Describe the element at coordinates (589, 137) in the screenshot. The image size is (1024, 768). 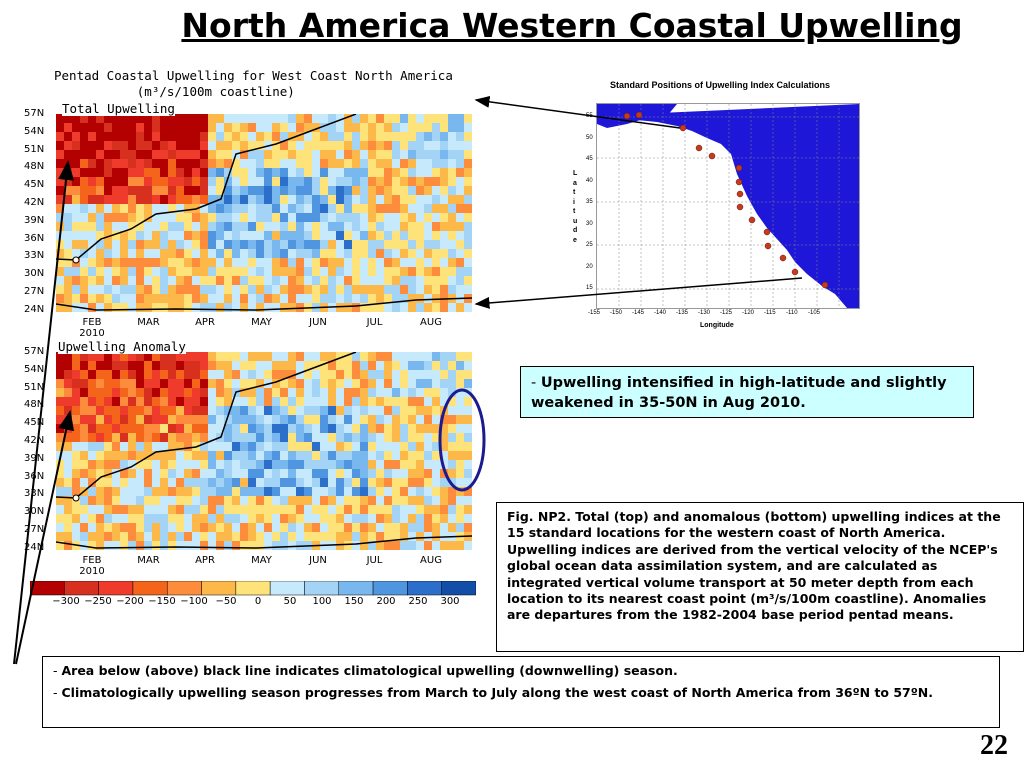
I see `map-lat-tick: 50` at that location.